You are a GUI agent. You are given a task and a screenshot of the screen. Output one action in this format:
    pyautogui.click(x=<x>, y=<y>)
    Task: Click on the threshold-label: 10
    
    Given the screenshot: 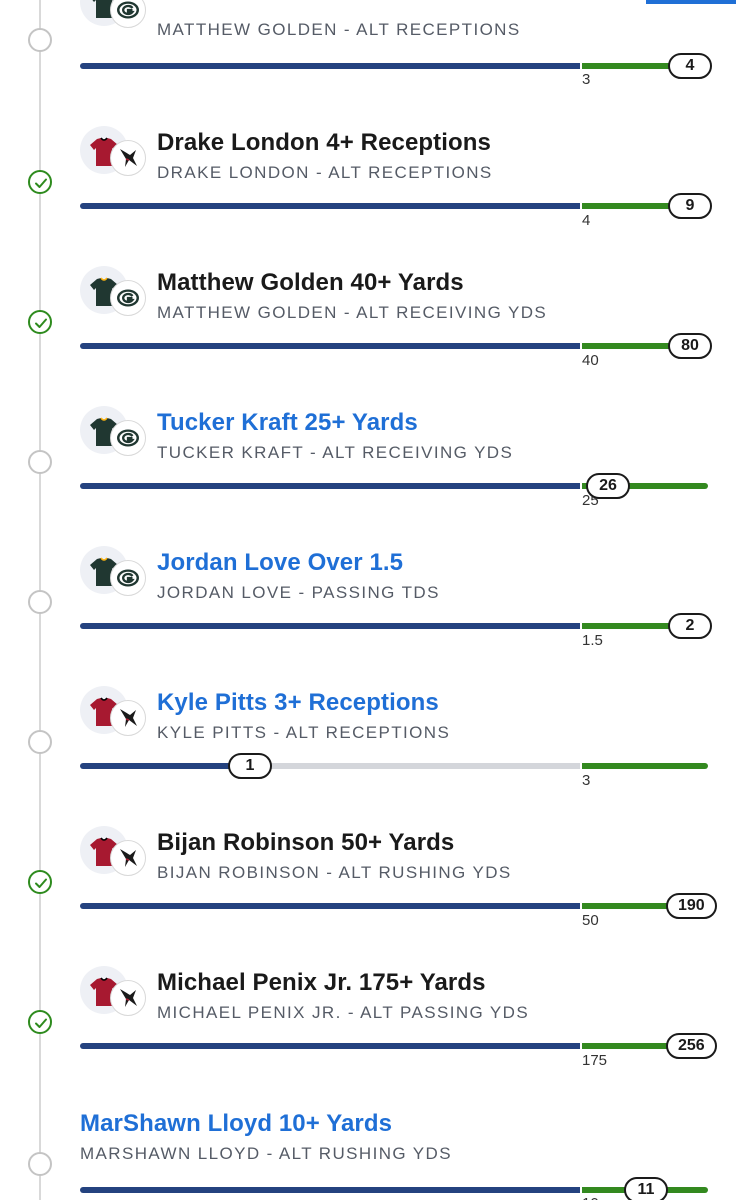 What is the action you would take?
    pyautogui.click(x=590, y=1197)
    